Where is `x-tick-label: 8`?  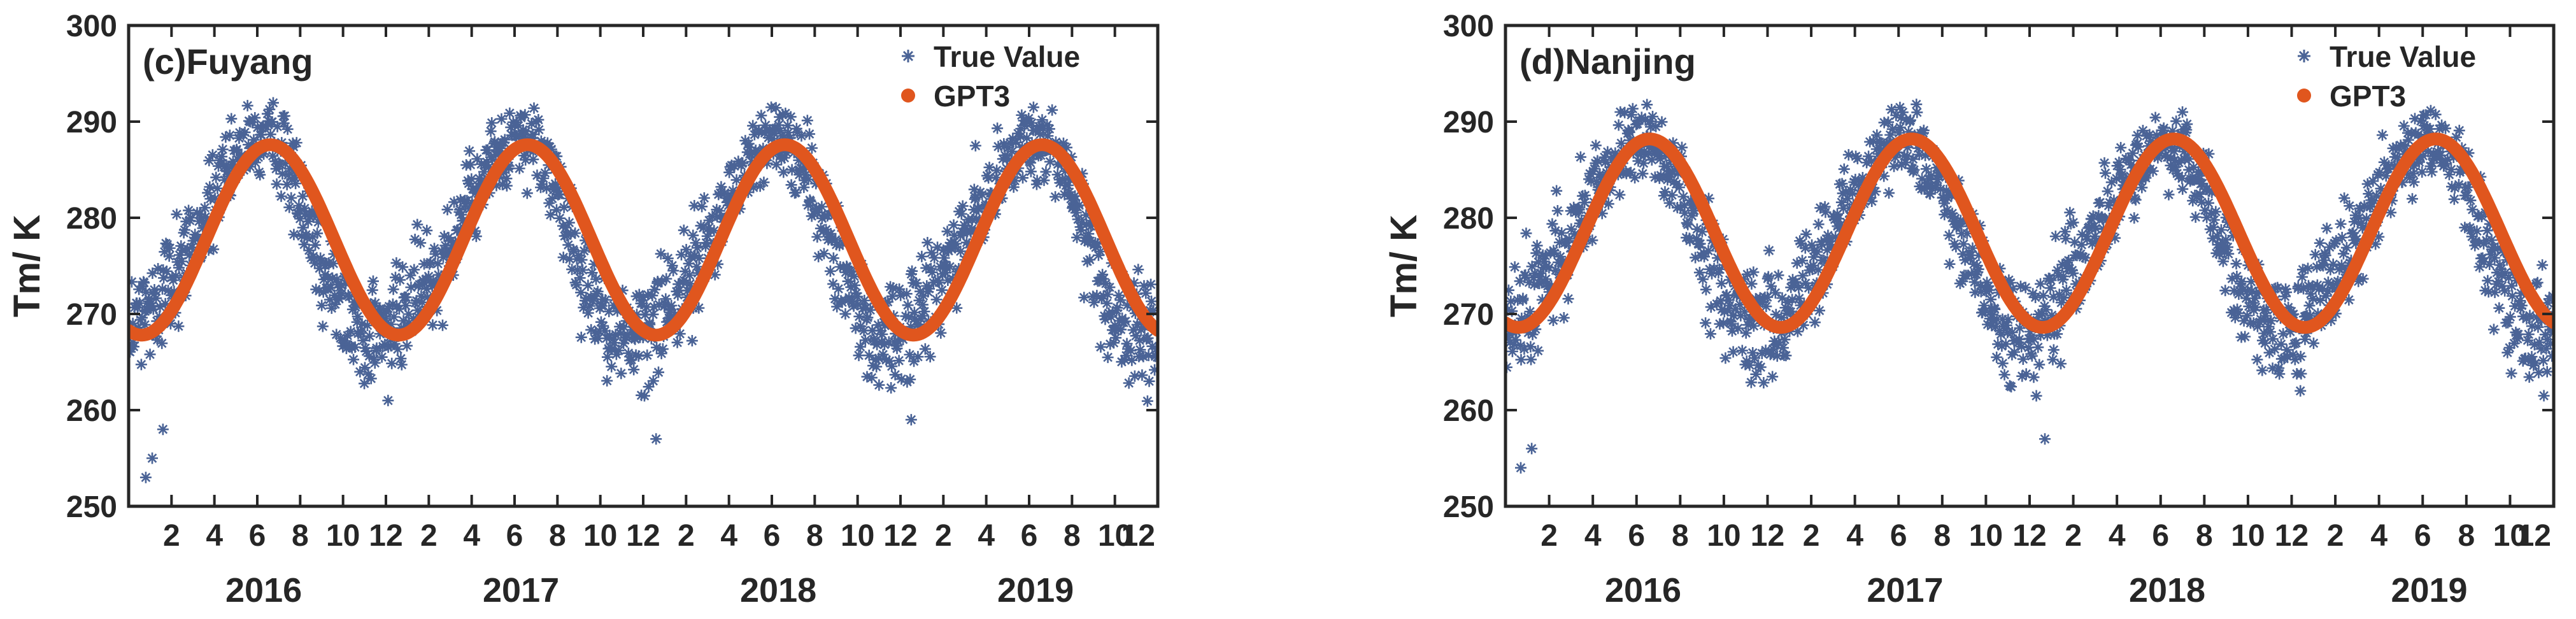
x-tick-label: 8 is located at coordinates (1073, 536).